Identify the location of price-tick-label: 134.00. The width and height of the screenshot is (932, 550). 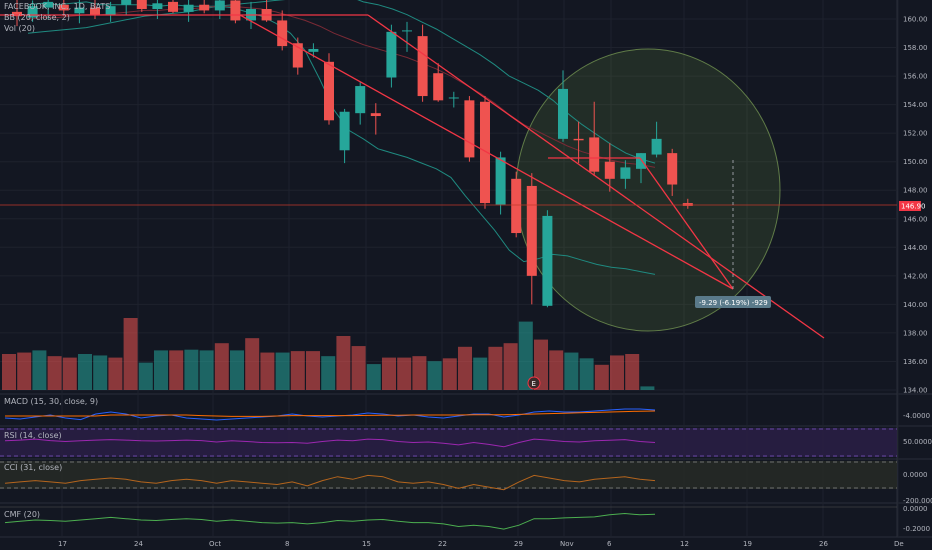
(915, 391).